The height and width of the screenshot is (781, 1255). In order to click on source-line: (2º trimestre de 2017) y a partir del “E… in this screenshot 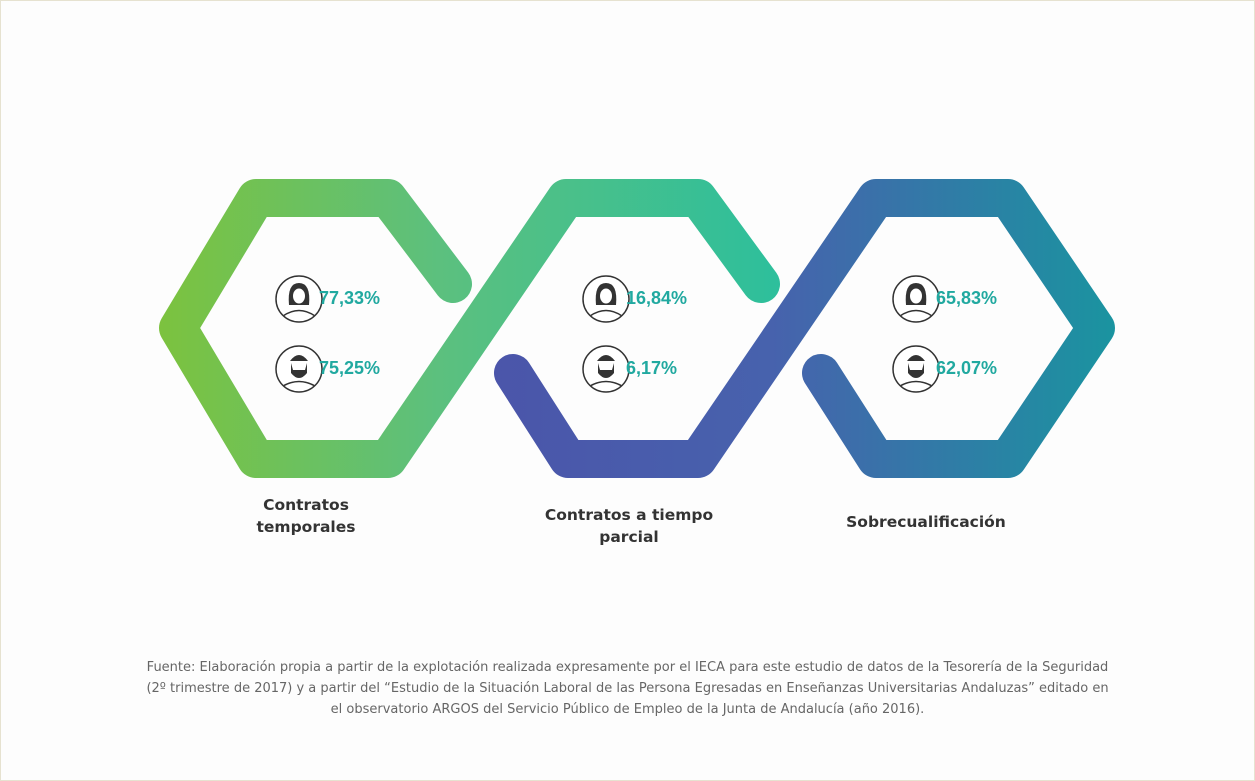, I will do `click(627, 688)`.